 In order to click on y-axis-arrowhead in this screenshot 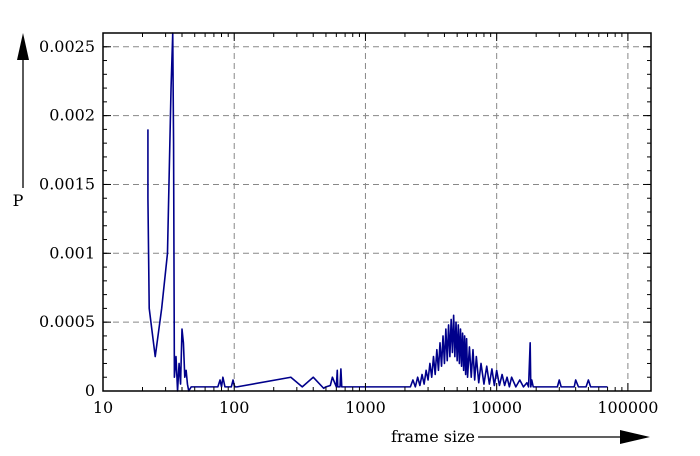, I will do `click(23, 46)`.